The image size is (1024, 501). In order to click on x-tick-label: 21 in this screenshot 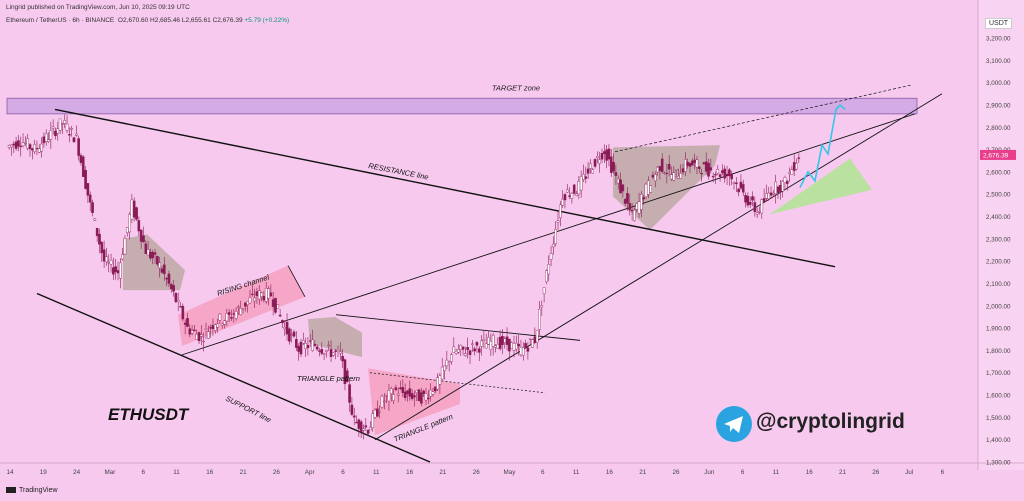, I will do `click(843, 472)`.